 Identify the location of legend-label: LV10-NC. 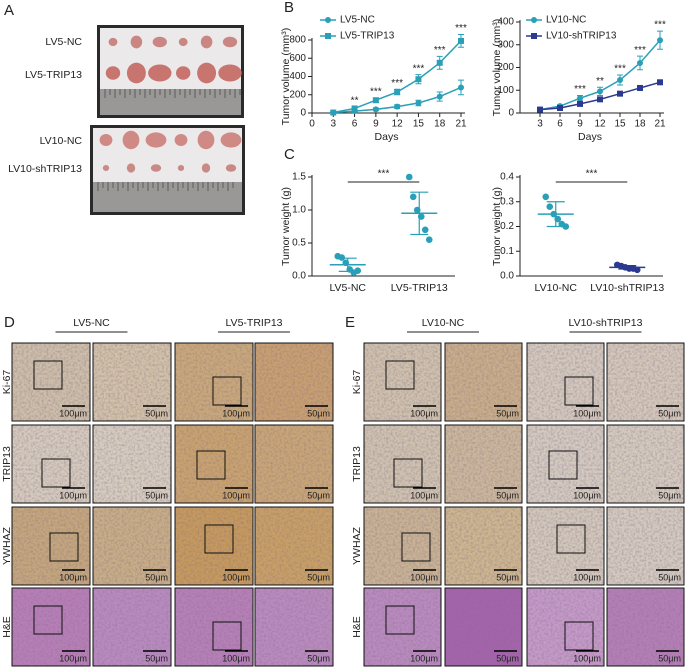
(566, 20).